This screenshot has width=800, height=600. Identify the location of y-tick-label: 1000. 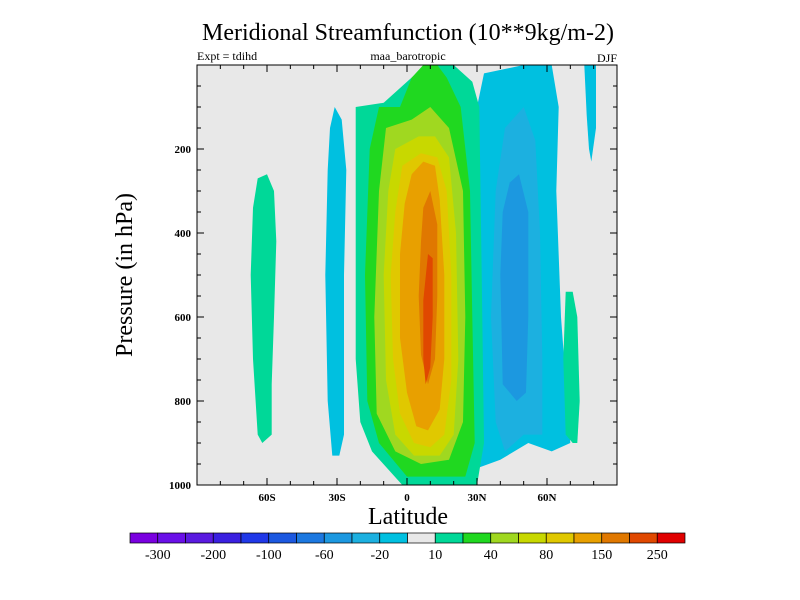
(180, 486).